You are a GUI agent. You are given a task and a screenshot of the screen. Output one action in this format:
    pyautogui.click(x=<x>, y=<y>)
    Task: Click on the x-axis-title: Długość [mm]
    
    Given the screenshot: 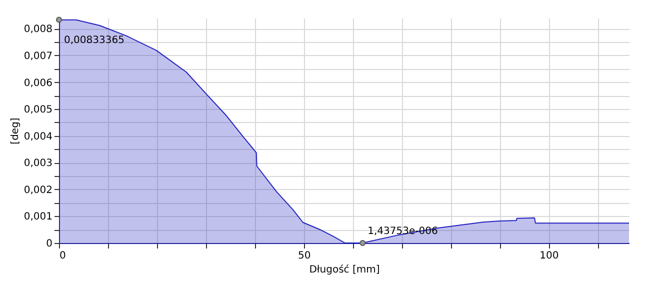 What is the action you would take?
    pyautogui.click(x=344, y=270)
    